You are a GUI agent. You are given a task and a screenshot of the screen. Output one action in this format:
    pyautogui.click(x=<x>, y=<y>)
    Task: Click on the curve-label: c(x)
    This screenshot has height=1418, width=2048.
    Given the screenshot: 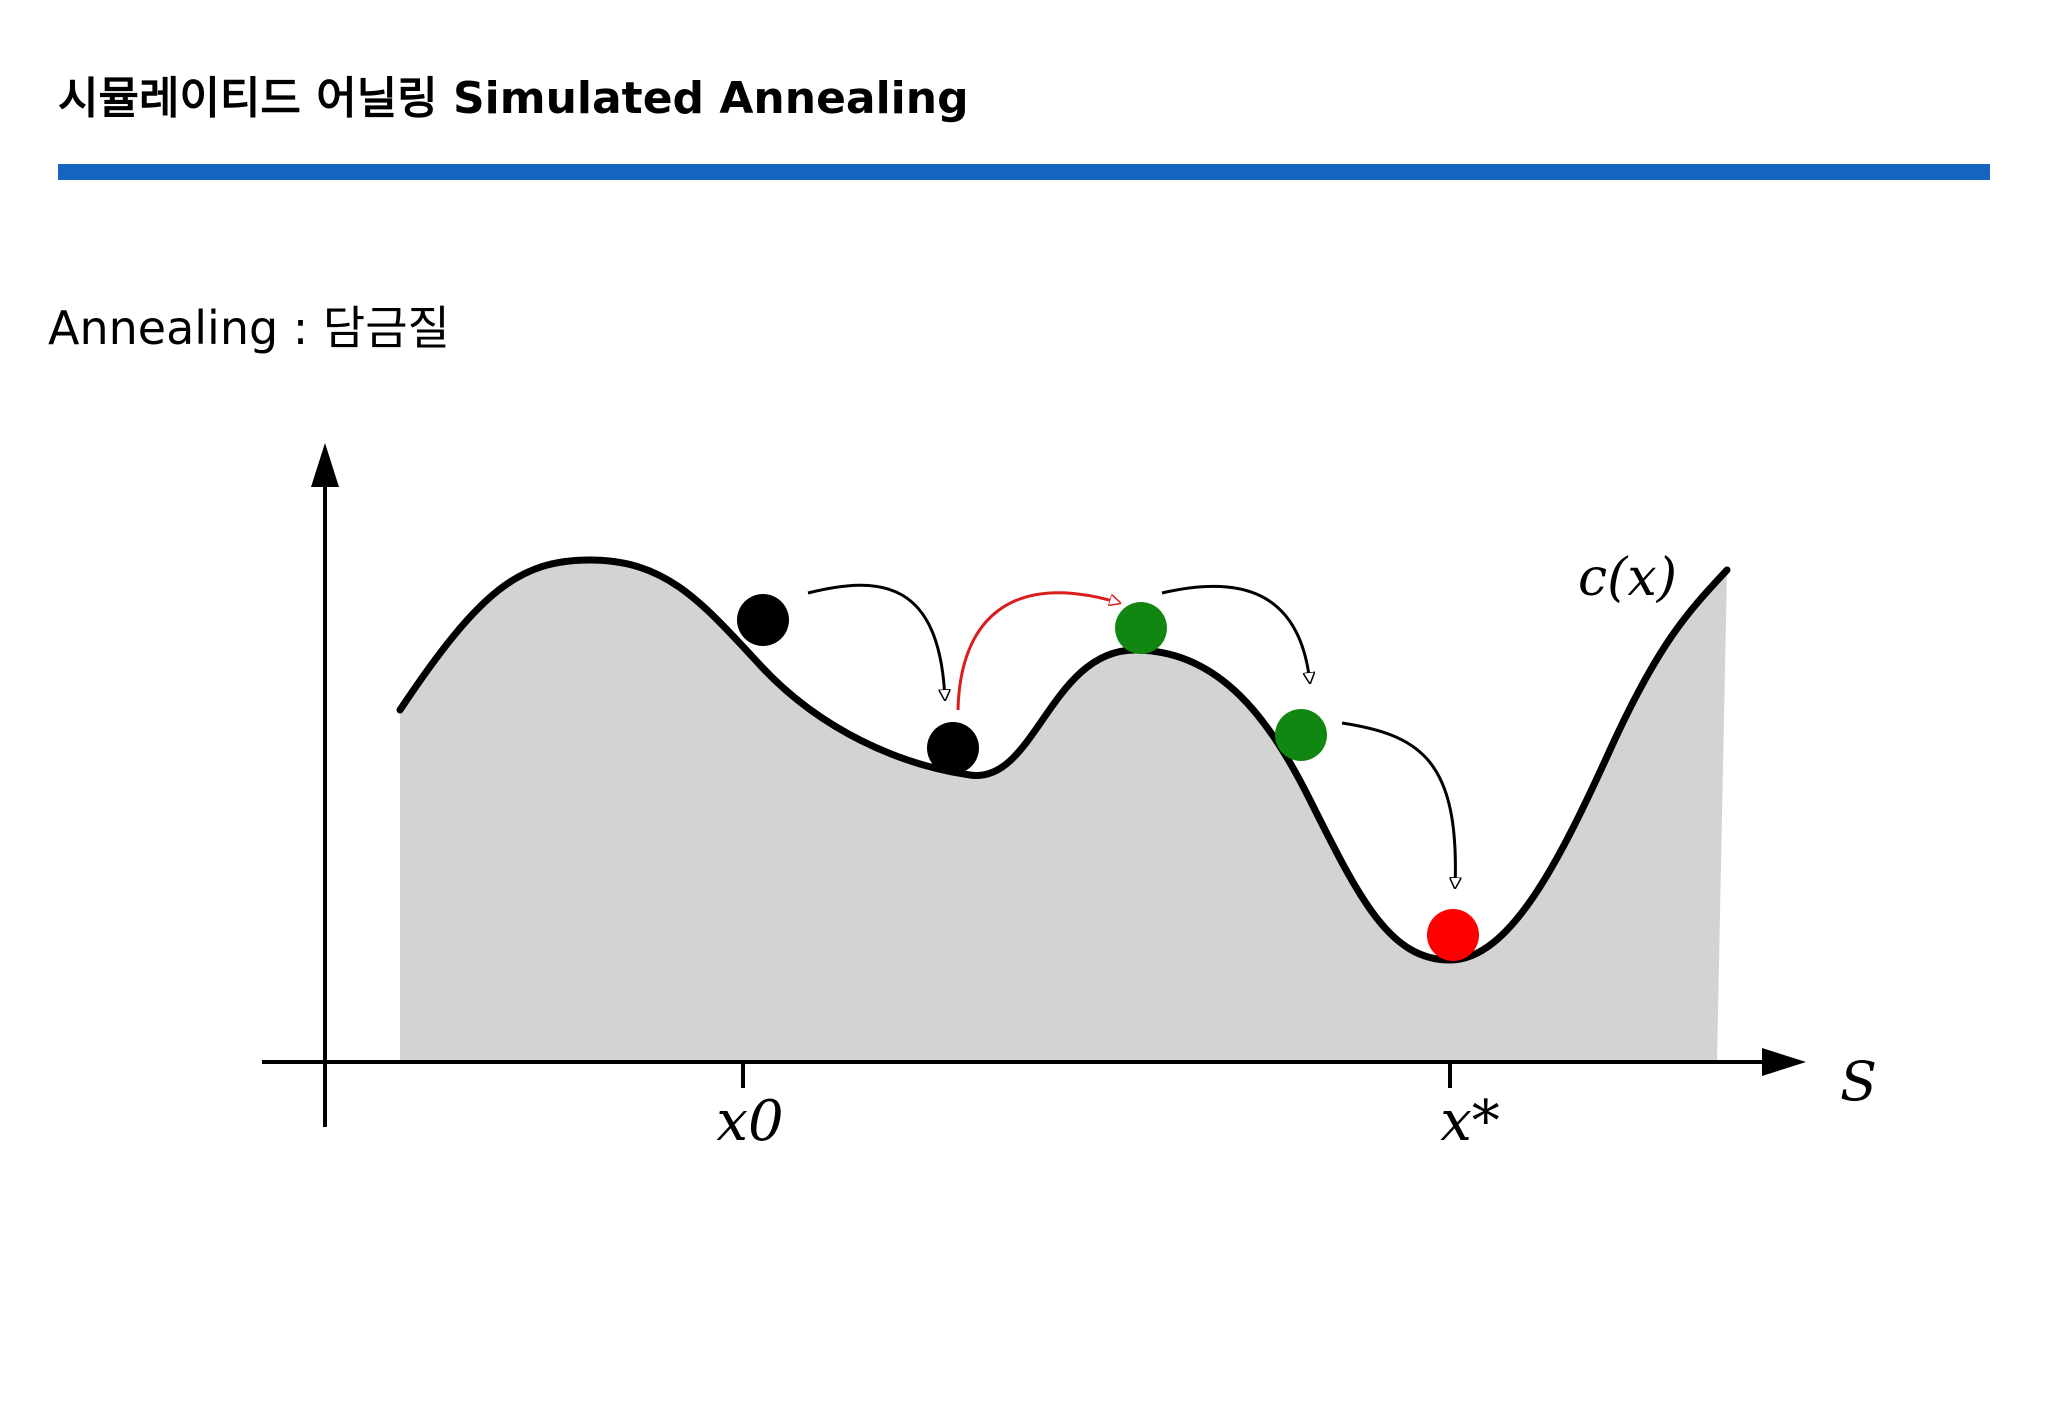 What is the action you would take?
    pyautogui.click(x=1627, y=578)
    